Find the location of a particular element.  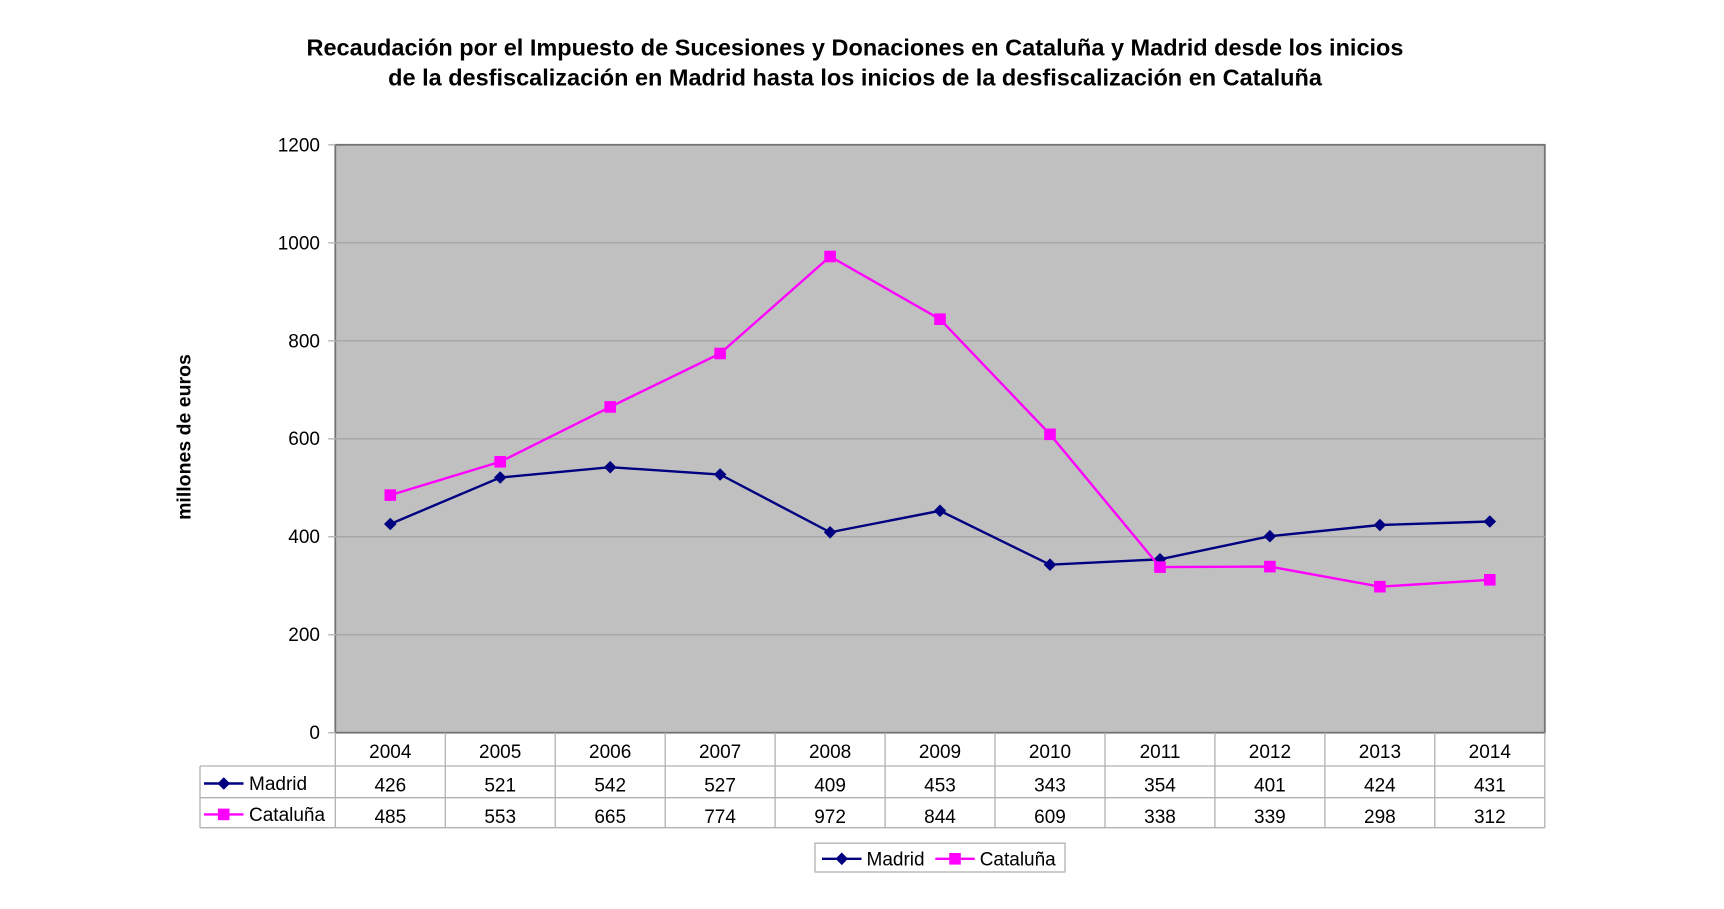

svg-text: 542 is located at coordinates (610, 785).